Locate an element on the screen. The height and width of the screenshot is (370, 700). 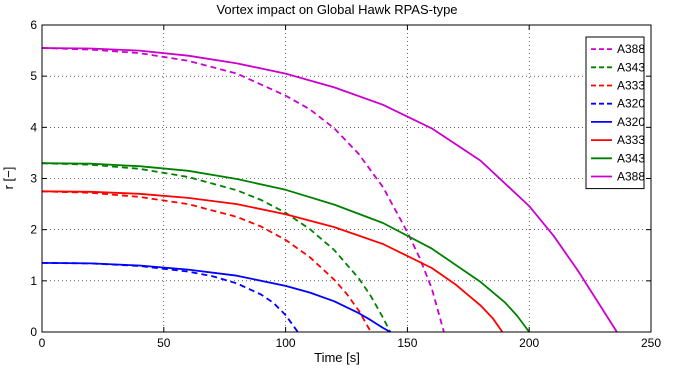
x-axis-label: Time [s] is located at coordinates (337, 357).